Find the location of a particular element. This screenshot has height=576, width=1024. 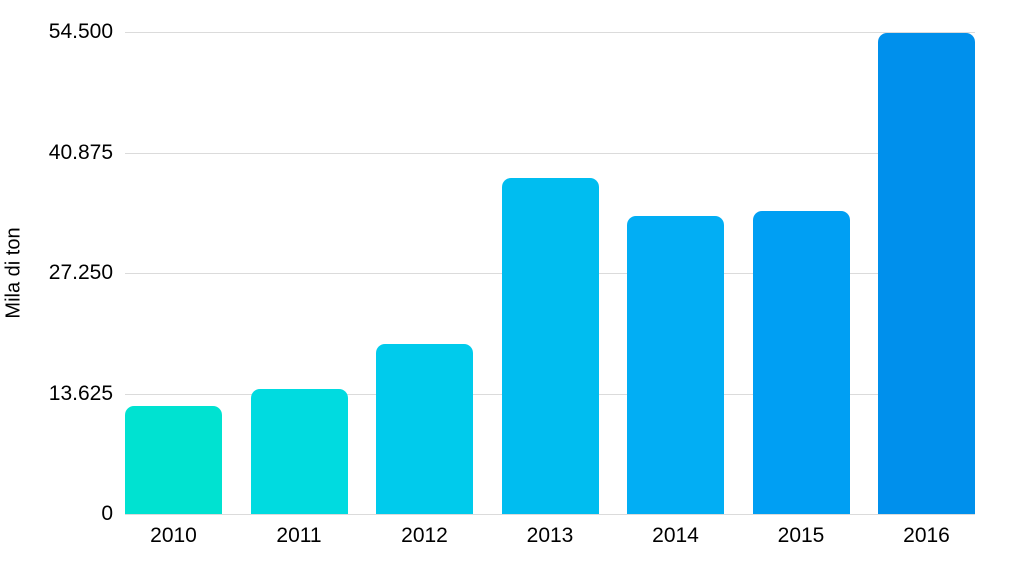

x-axis-label: 2010 is located at coordinates (173, 535).